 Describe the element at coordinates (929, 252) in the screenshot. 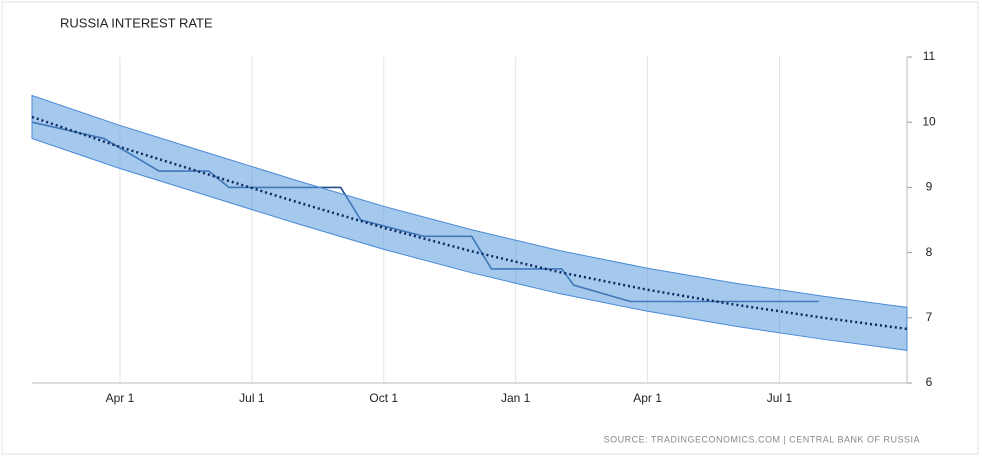

I see `y-tick-label: 8` at that location.